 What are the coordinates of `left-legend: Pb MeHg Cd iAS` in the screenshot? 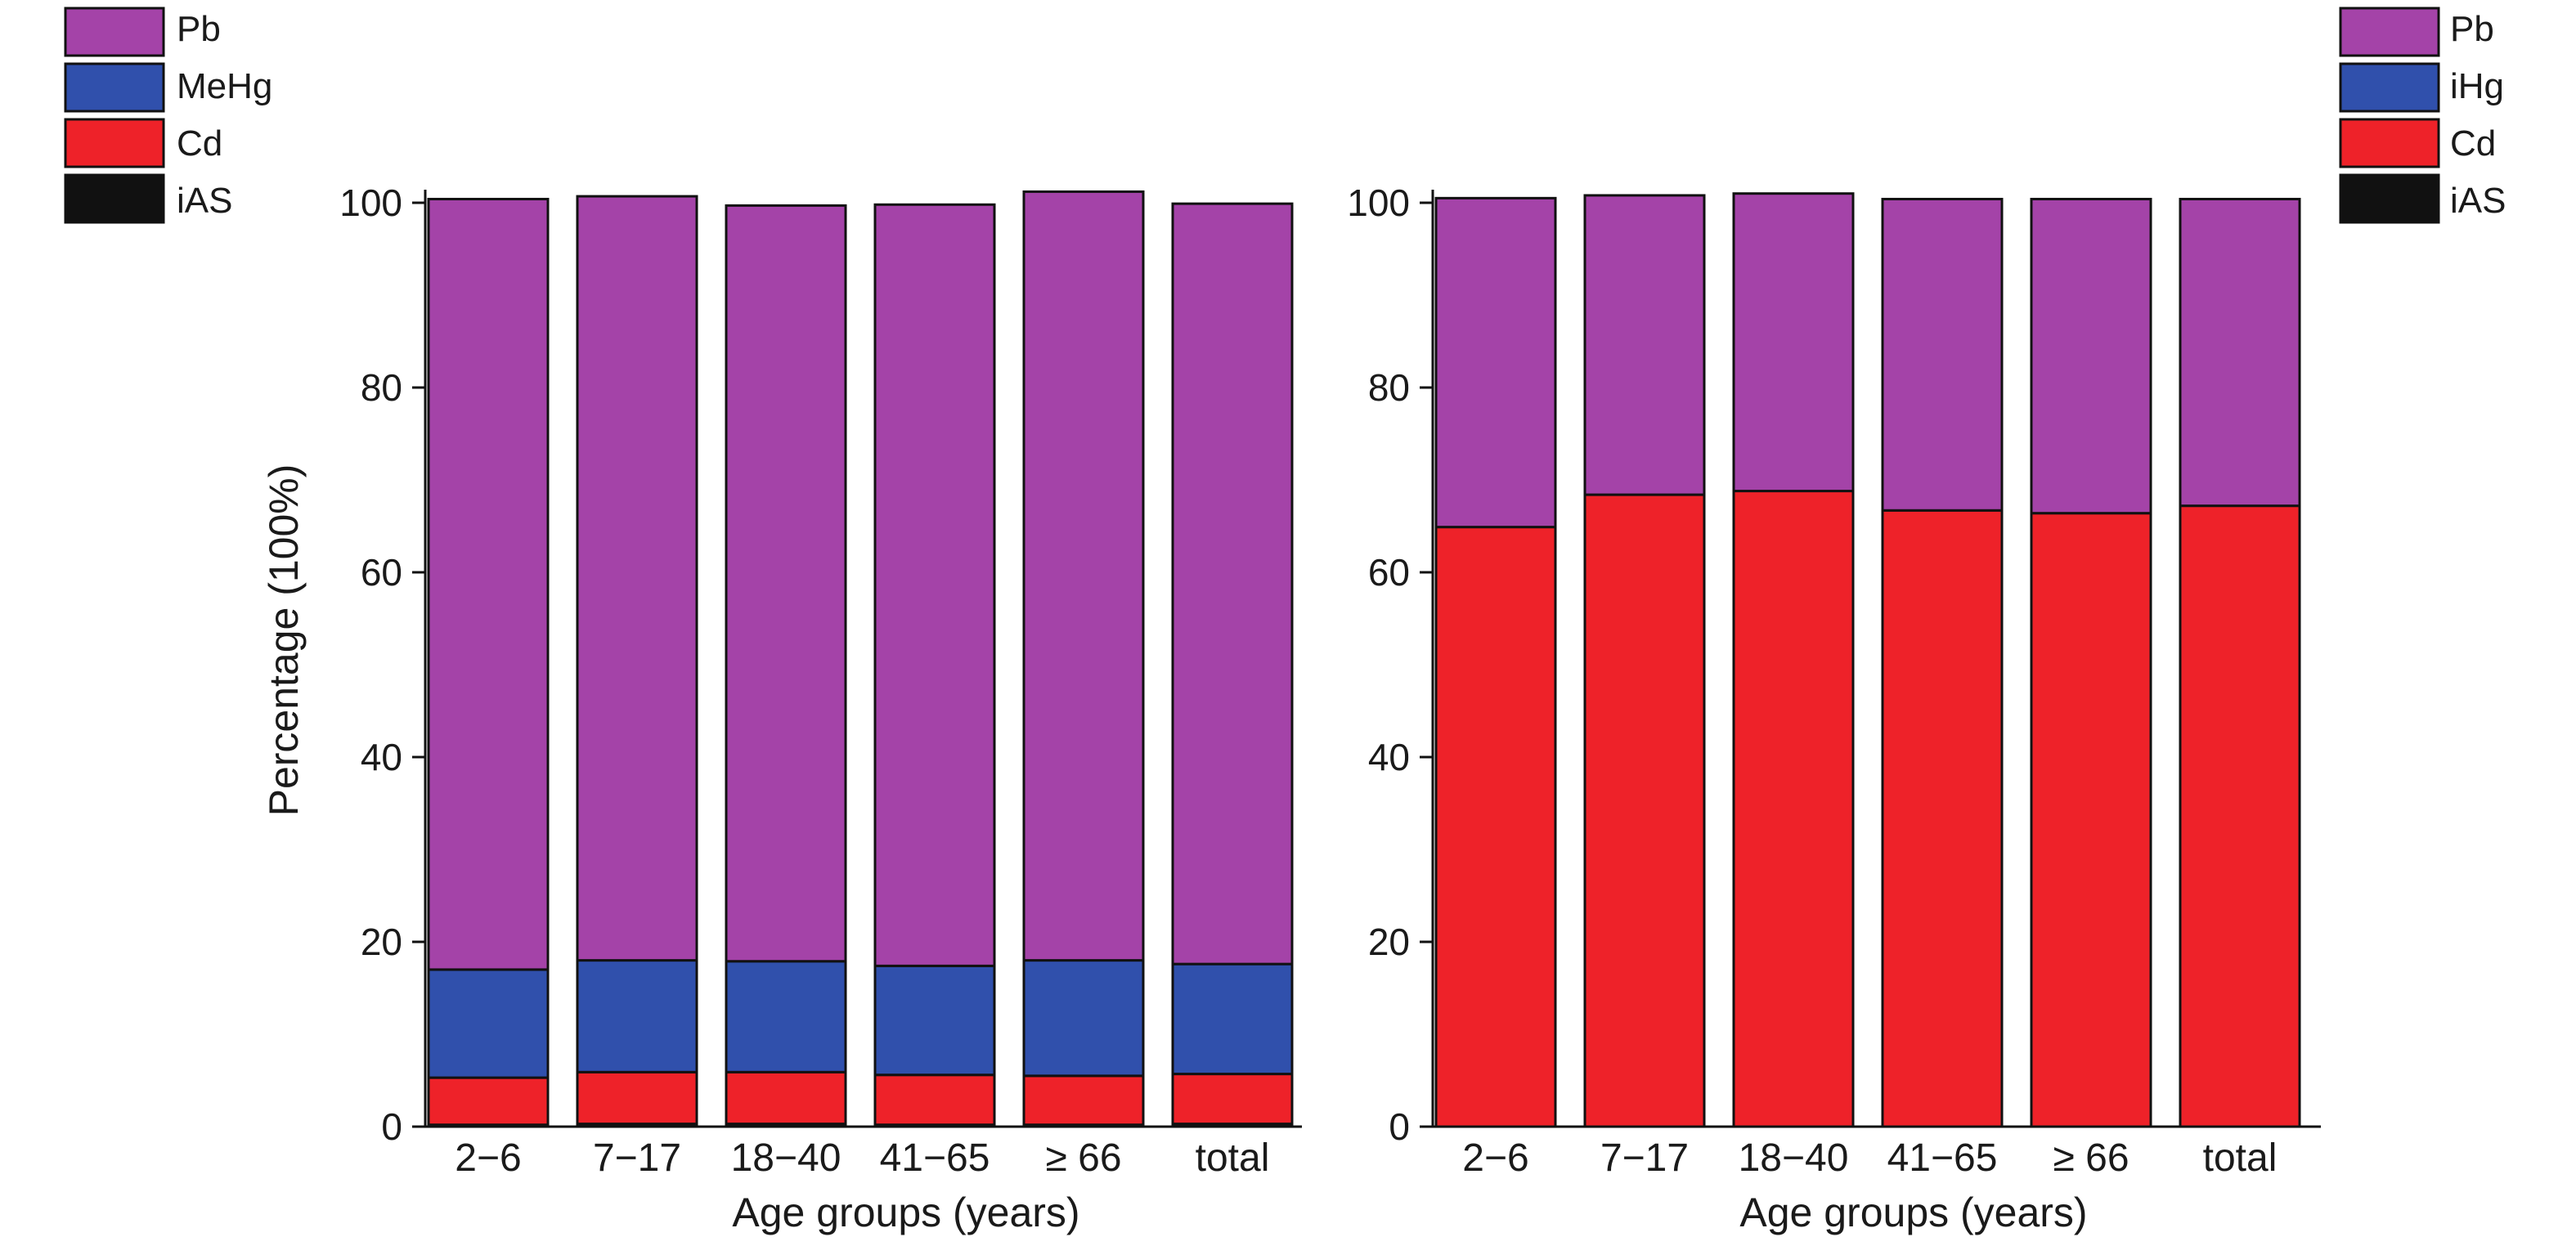 It's located at (168, 115).